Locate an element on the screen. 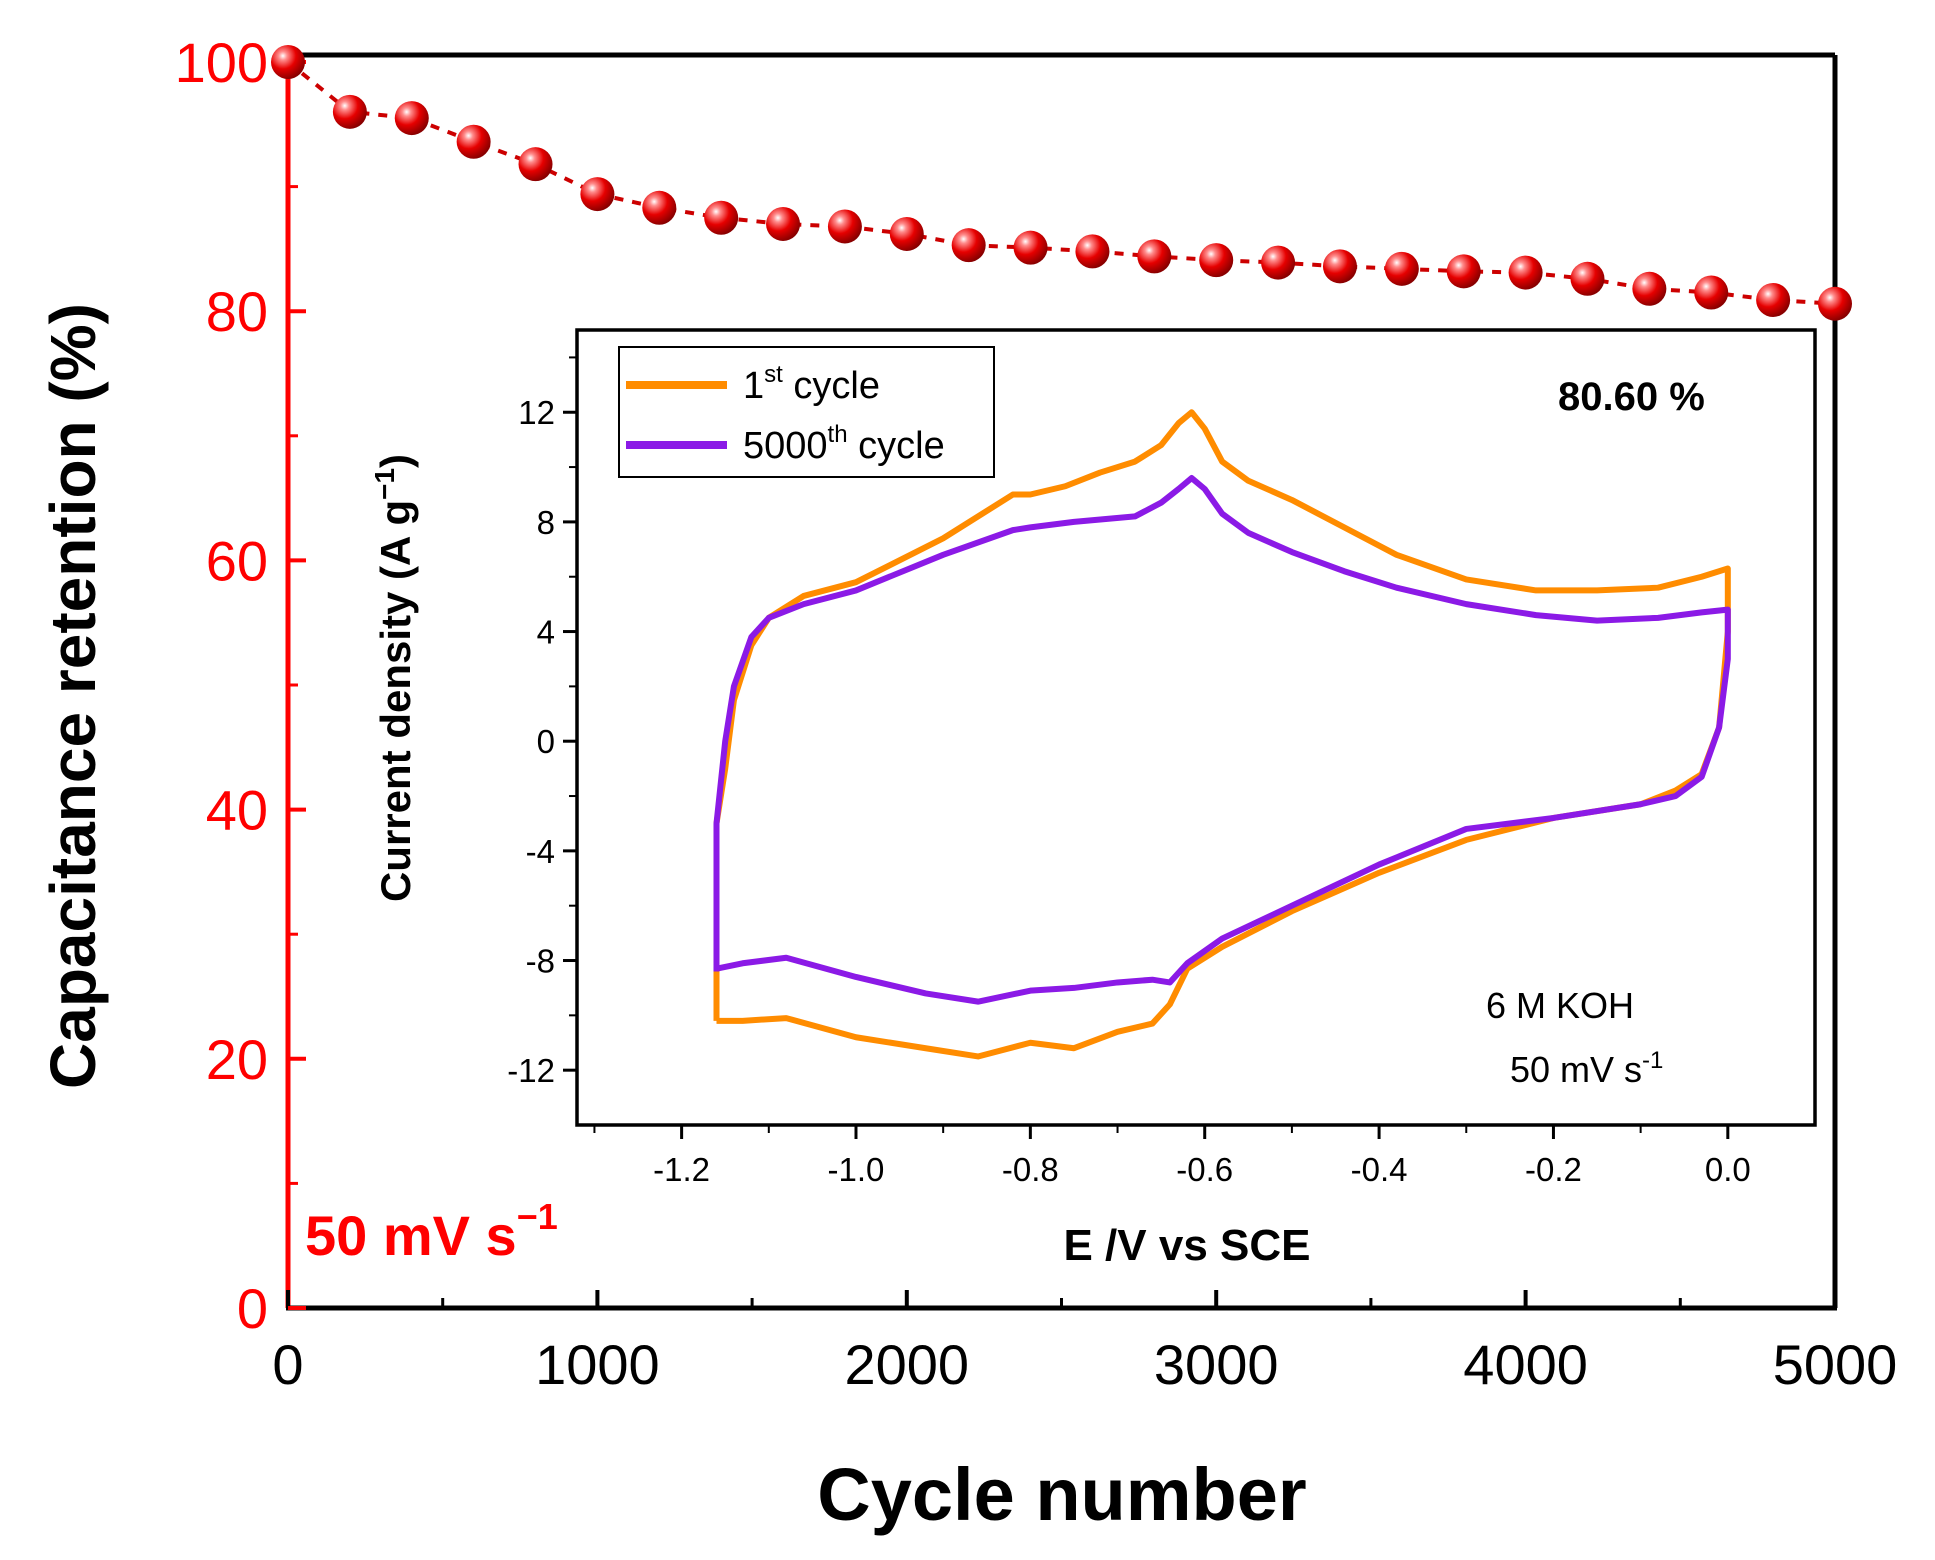  inset-y-tick-label: 8 is located at coordinates (546, 522).